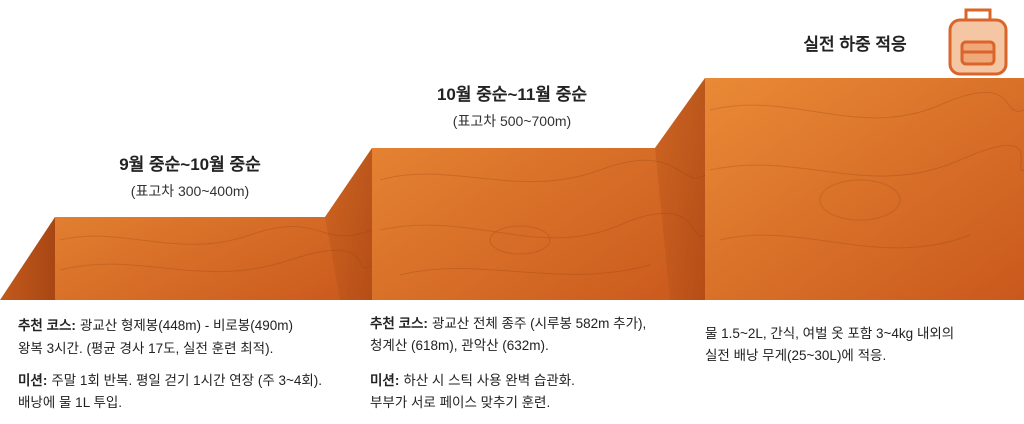 The width and height of the screenshot is (1024, 424). I want to click on text: 광교산 전체 종주 (시루봉 582m 추가),, so click(539, 323).